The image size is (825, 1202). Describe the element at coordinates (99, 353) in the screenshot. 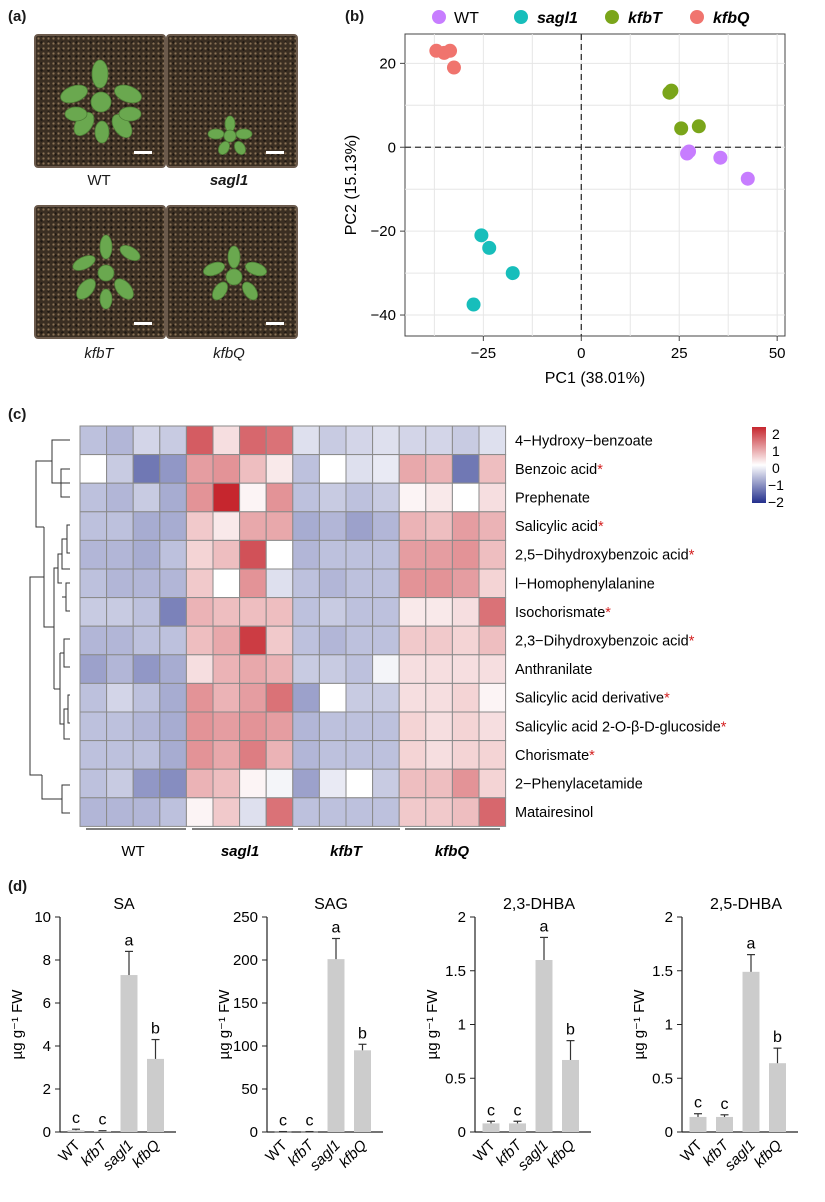

I see `photo-caption-kfbt: kfbT` at that location.